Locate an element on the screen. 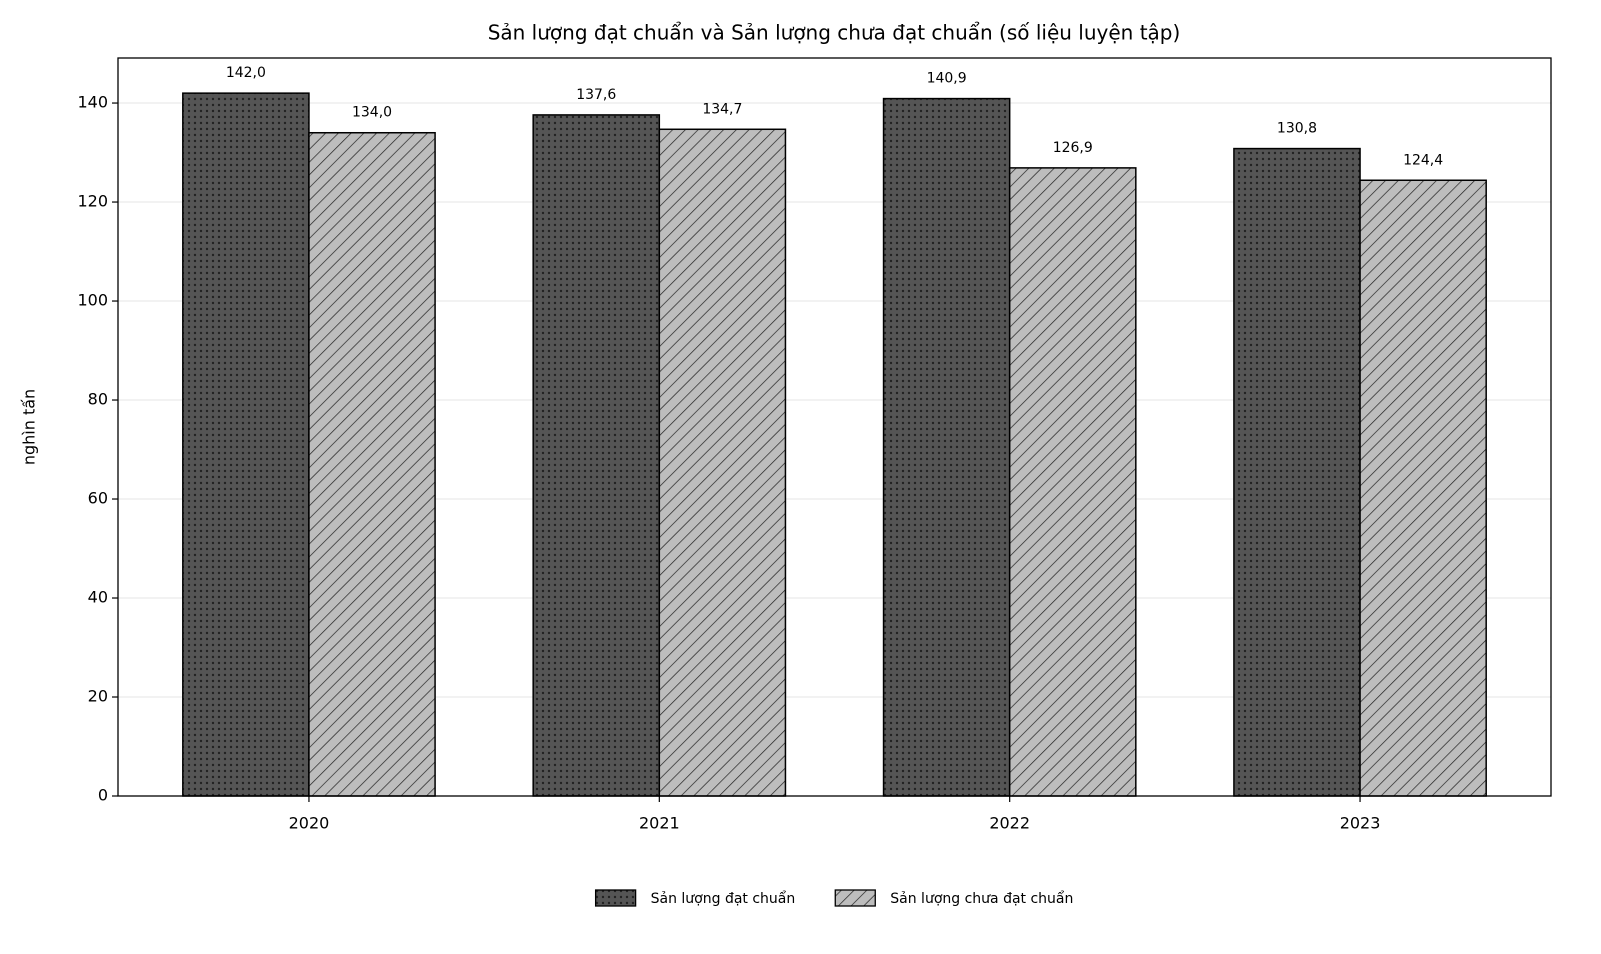 The image size is (1601, 954). value-label: 124,4 is located at coordinates (1423, 160).